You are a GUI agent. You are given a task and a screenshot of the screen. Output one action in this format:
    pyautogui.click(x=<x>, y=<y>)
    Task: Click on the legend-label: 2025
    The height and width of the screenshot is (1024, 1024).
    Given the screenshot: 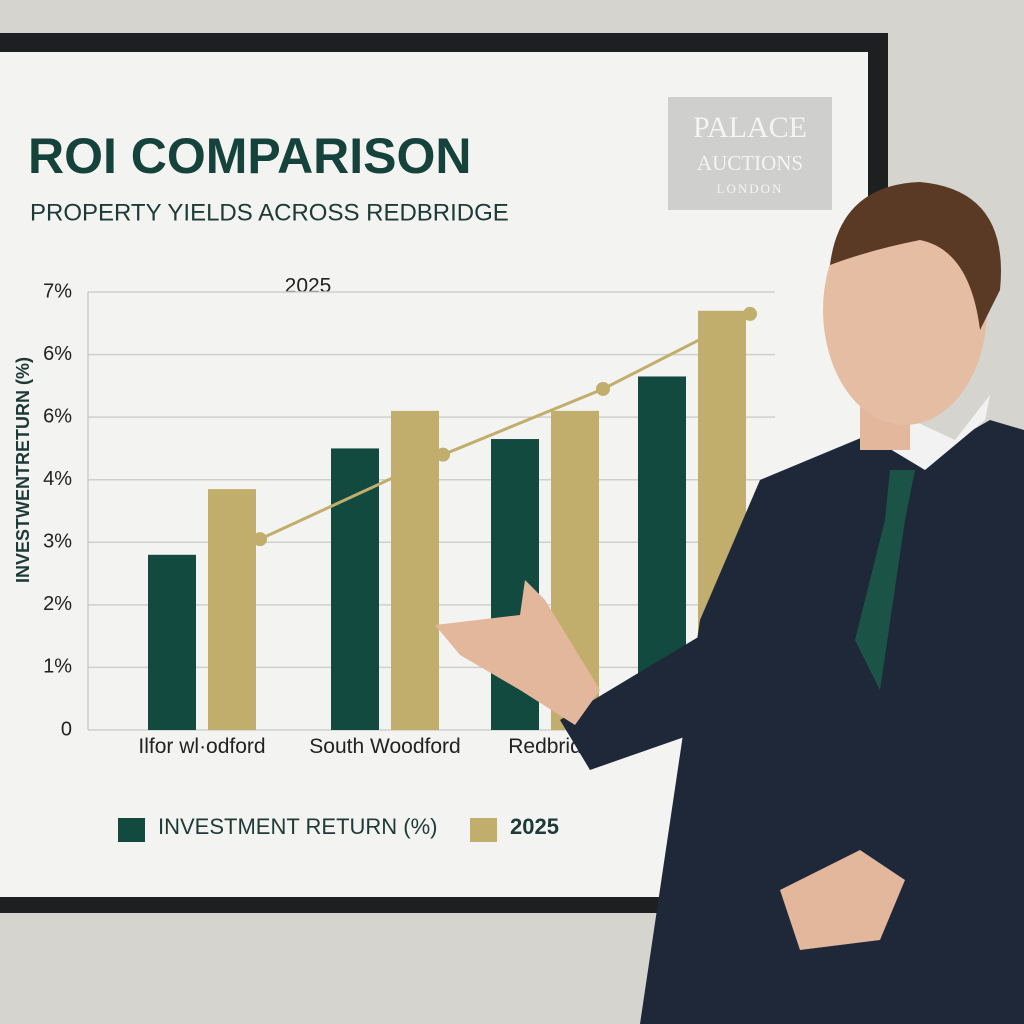 What is the action you would take?
    pyautogui.click(x=534, y=826)
    